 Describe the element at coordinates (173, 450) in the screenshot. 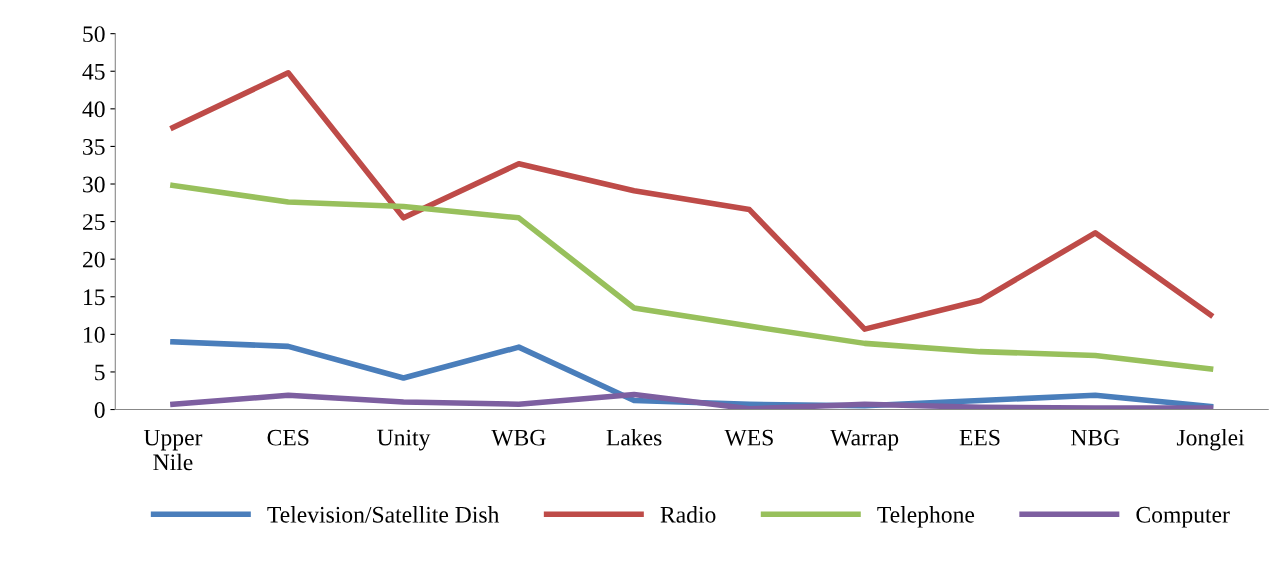

I see `x-tick-label: Upper Nile` at that location.